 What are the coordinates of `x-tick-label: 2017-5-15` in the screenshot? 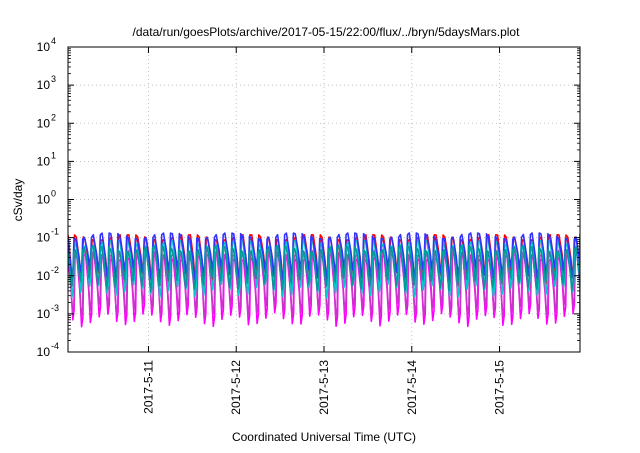 It's located at (500, 387).